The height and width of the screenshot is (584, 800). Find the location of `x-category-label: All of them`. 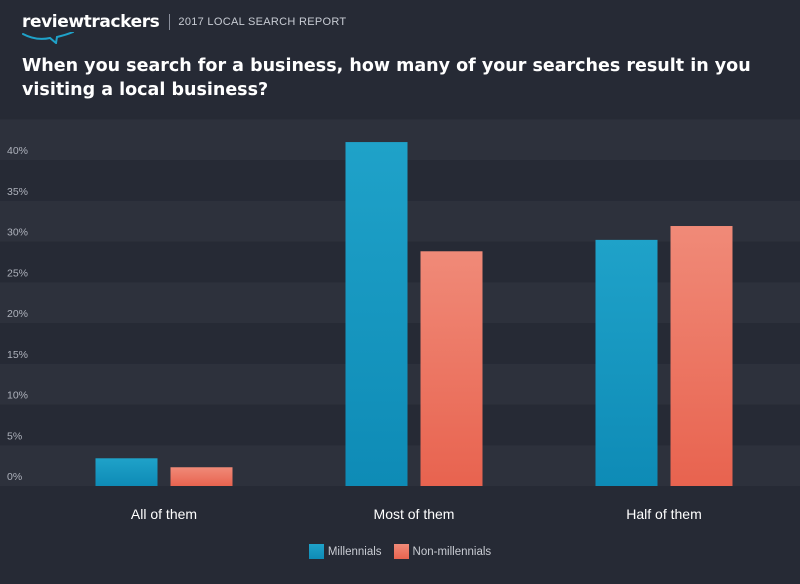

x-category-label: All of them is located at coordinates (164, 514).